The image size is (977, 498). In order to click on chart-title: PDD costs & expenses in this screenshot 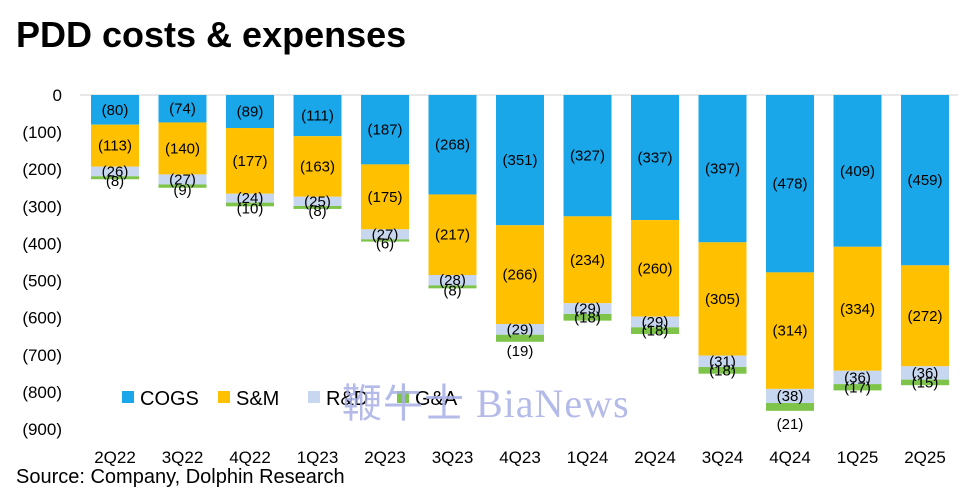, I will do `click(211, 34)`.